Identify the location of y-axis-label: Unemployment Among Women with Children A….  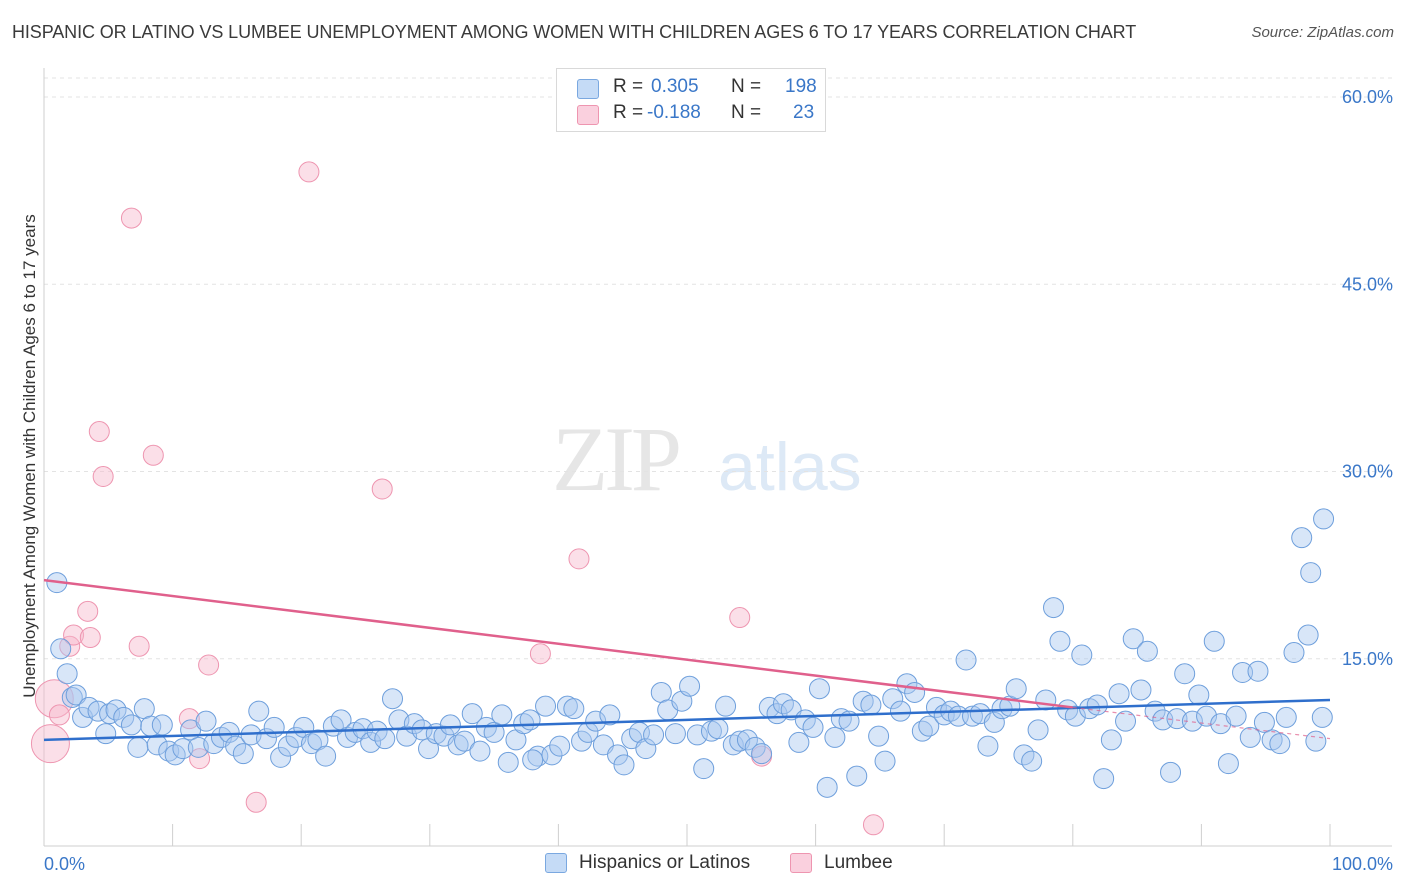
(29, 456).